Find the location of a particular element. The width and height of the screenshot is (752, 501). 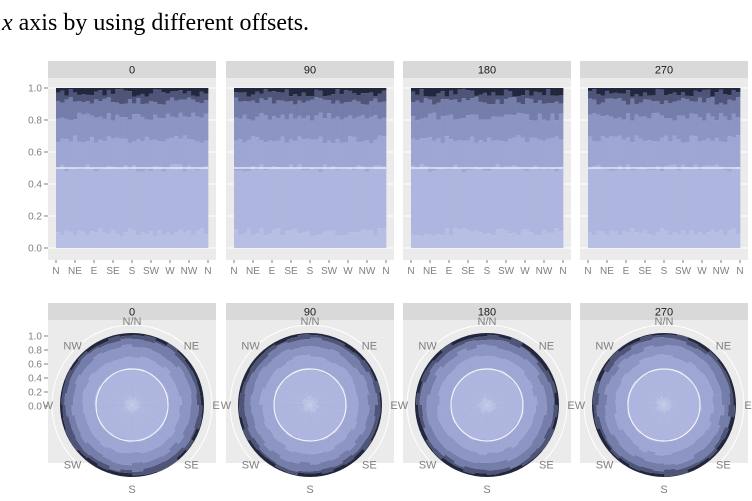

caption-variable: x is located at coordinates (7, 23).